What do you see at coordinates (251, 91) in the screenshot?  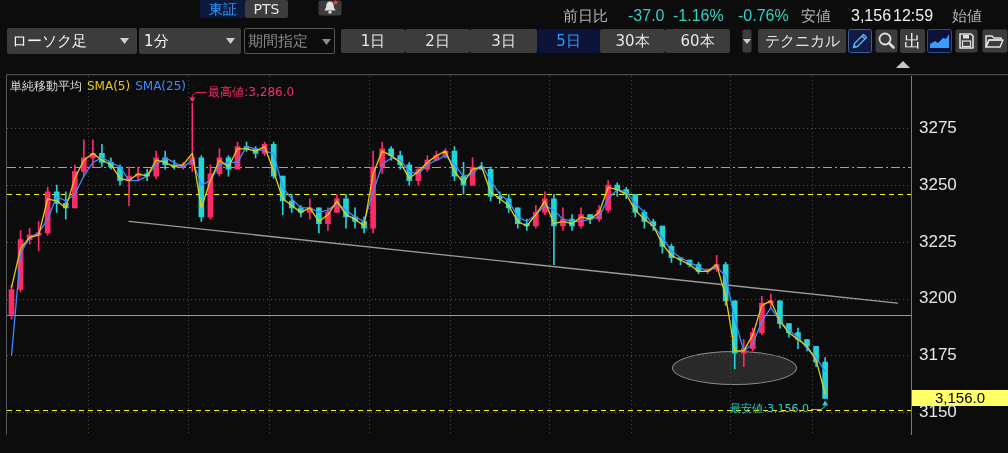 I see `annotation: 最高値:3,286.0` at bounding box center [251, 91].